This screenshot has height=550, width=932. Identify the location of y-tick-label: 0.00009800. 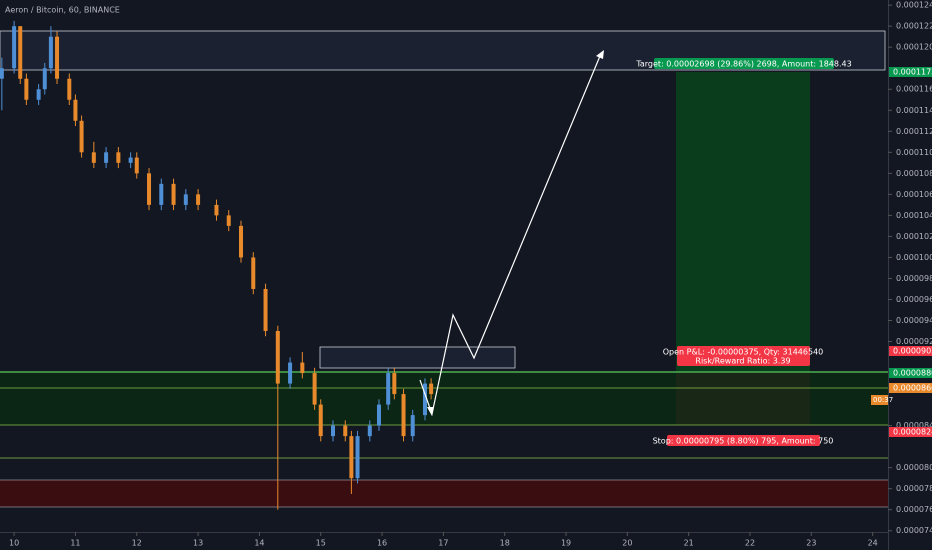
(914, 278).